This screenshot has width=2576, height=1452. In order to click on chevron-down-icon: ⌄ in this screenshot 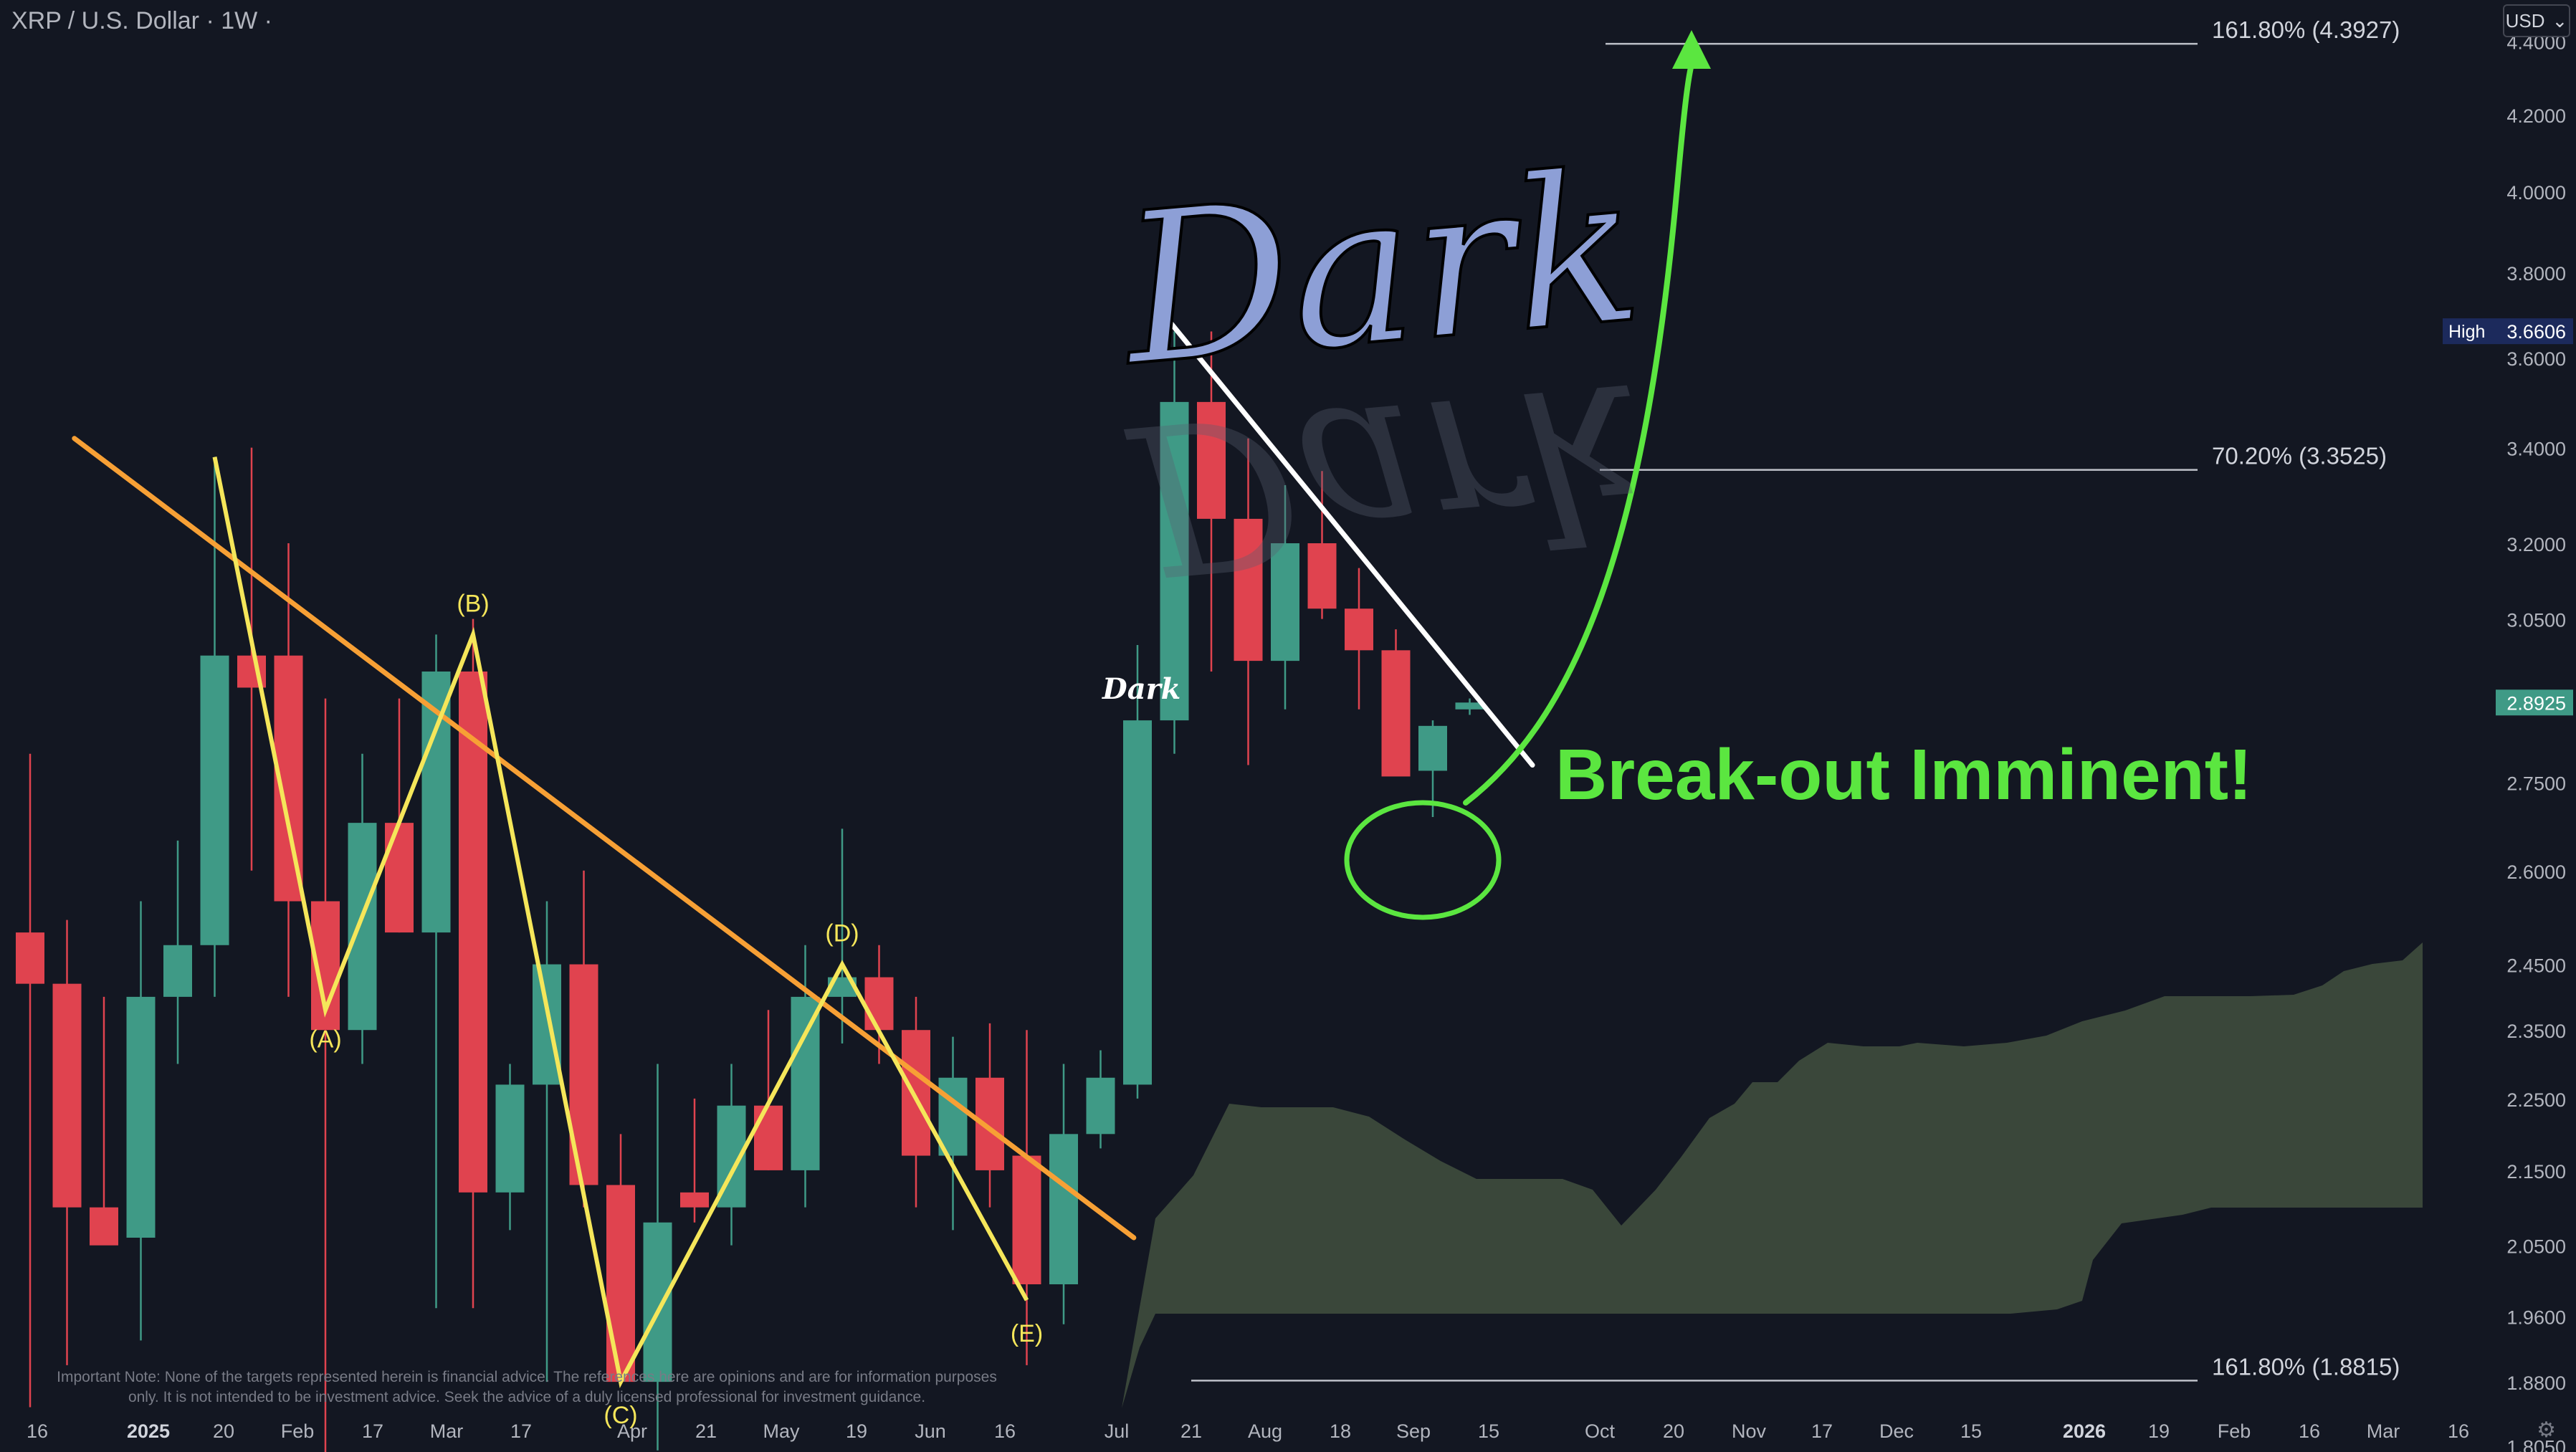, I will do `click(2560, 20)`.